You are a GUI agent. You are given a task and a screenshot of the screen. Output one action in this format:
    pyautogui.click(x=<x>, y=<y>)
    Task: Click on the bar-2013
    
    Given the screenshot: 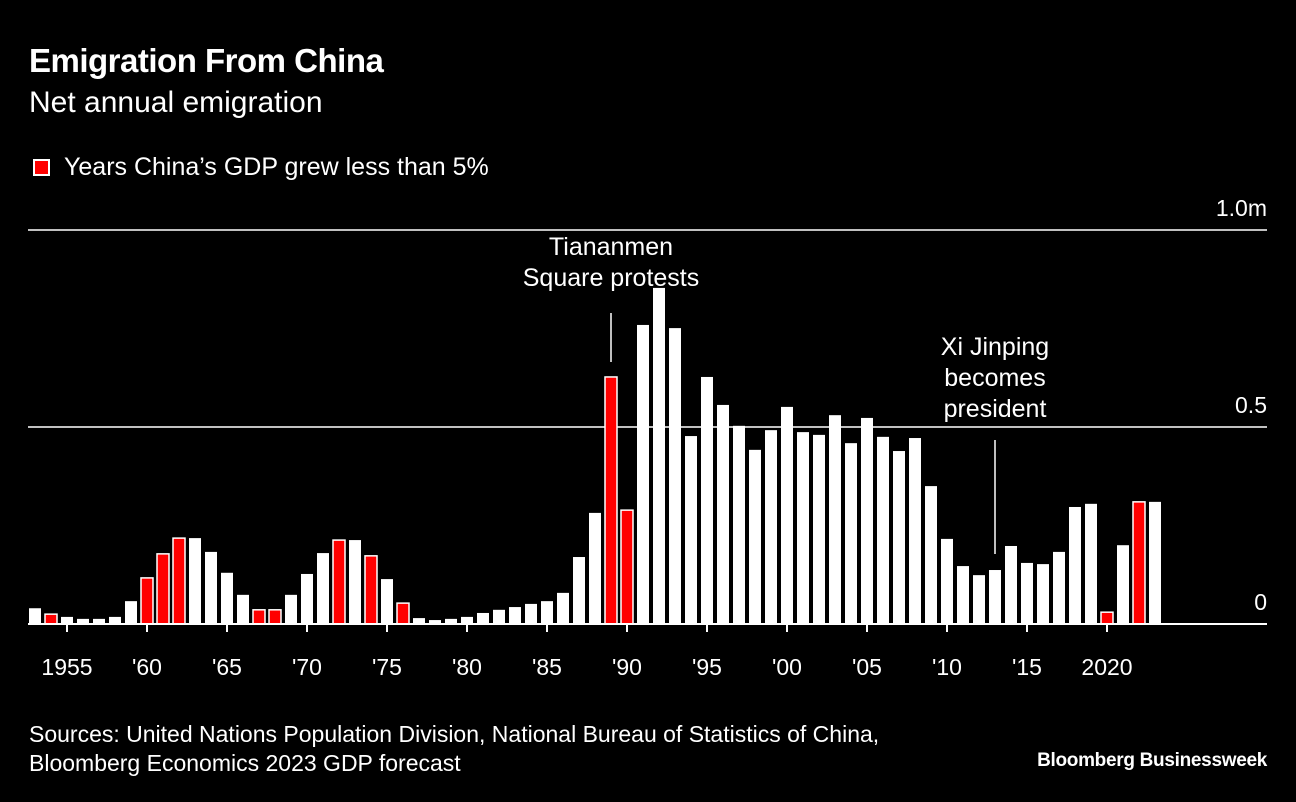 What is the action you would take?
    pyautogui.click(x=995, y=597)
    